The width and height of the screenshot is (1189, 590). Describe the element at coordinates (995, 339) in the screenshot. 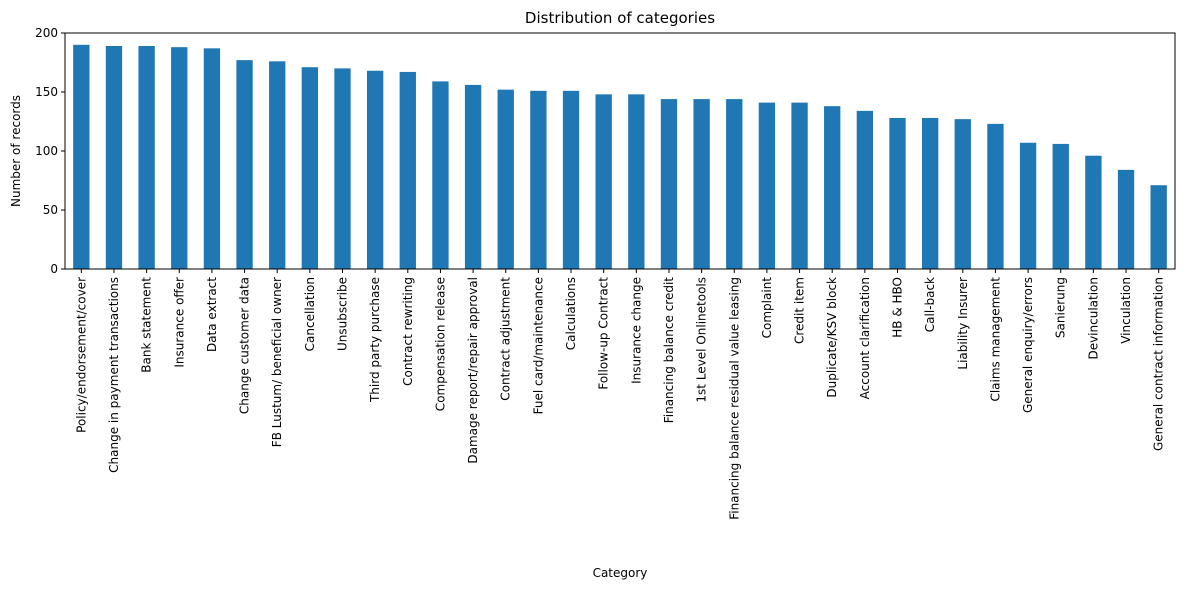

I see `x-tick-label: Claims management` at that location.